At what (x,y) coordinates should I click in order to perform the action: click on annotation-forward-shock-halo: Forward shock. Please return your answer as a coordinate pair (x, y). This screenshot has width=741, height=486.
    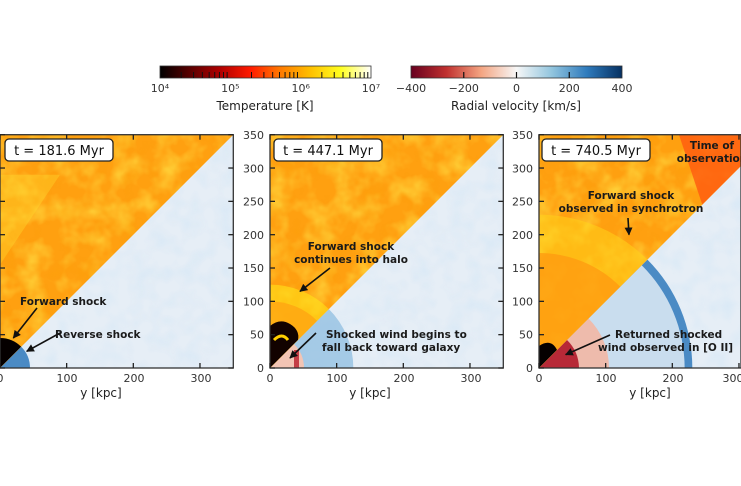
    Looking at the image, I should click on (351, 247).